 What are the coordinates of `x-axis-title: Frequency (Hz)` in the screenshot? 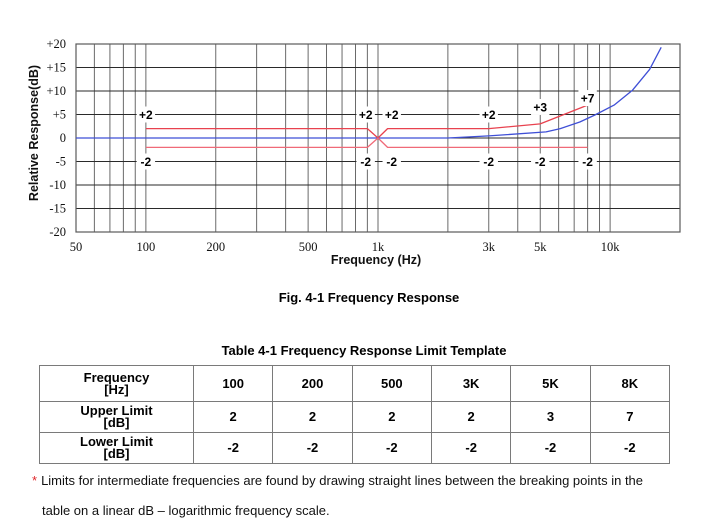 It's located at (376, 260).